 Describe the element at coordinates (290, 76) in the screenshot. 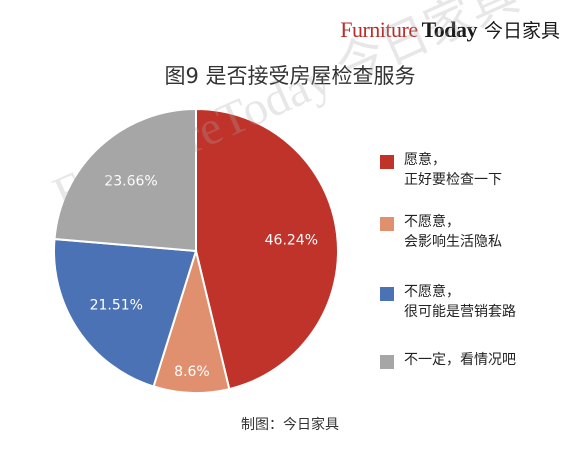

I see `chart-title: 图9 是否接受房屋检查服务` at that location.